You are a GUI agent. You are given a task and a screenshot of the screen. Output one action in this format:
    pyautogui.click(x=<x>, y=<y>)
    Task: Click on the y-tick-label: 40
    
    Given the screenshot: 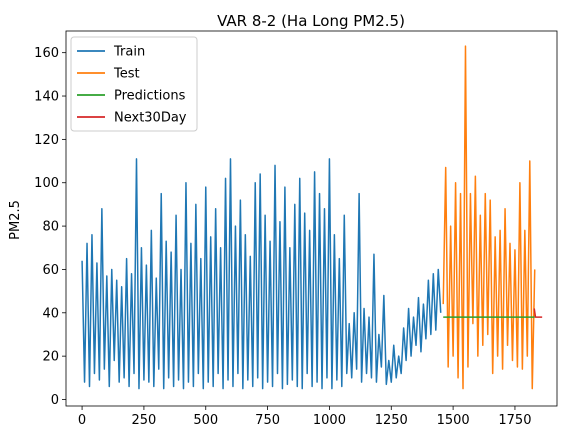 What is the action you would take?
    pyautogui.click(x=50, y=313)
    